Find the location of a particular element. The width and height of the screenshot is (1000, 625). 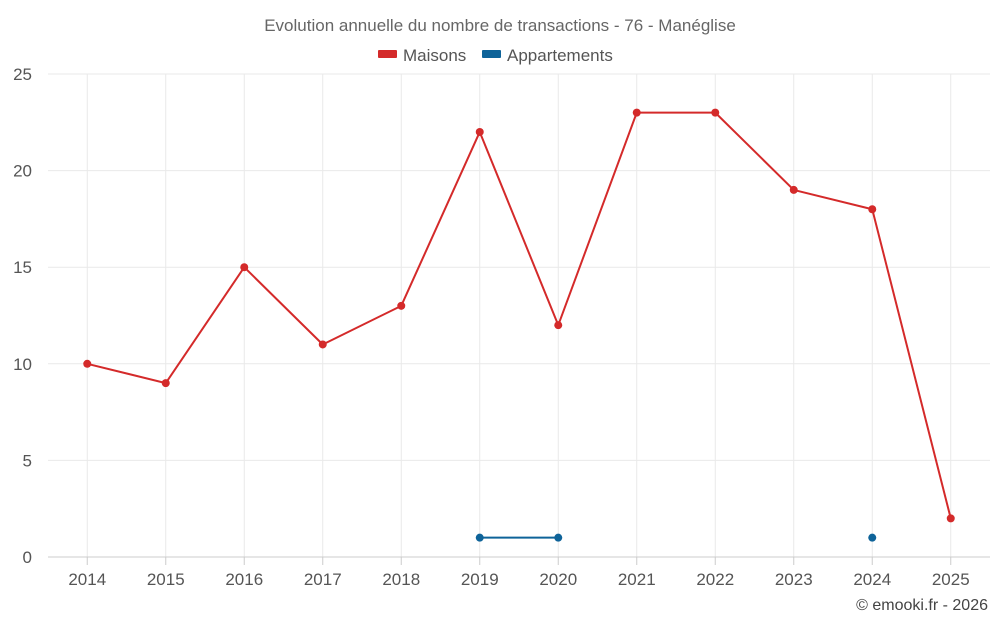

x-tick-label: 2022 is located at coordinates (715, 579).